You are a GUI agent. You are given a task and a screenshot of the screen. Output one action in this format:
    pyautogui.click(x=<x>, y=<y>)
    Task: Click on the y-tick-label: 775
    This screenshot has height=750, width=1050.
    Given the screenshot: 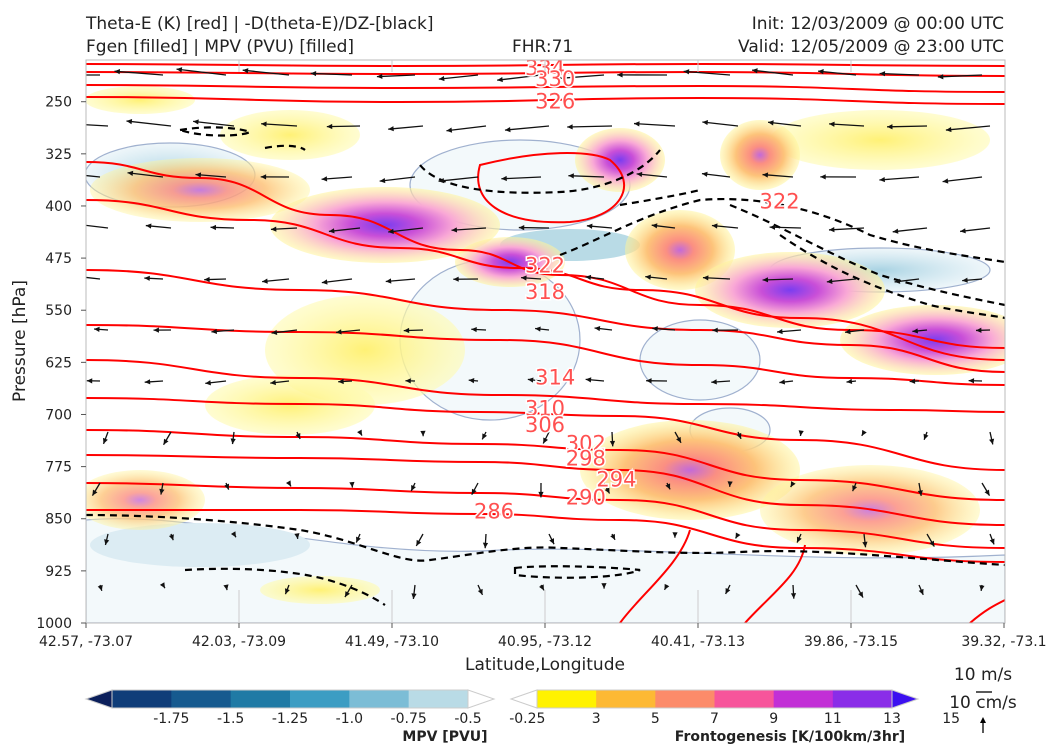 What is the action you would take?
    pyautogui.click(x=58, y=468)
    